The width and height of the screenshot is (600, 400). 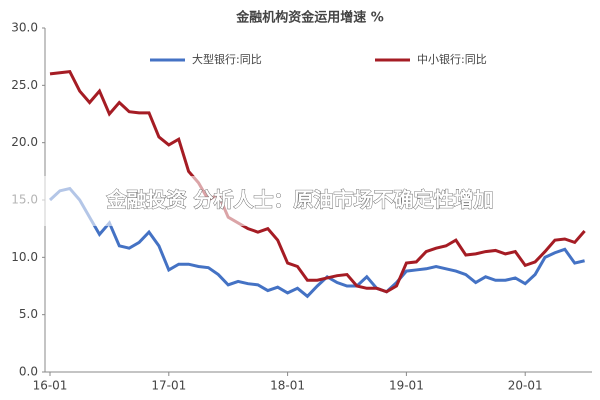 I want to click on y-tick-label: 5.0, so click(x=28, y=314).